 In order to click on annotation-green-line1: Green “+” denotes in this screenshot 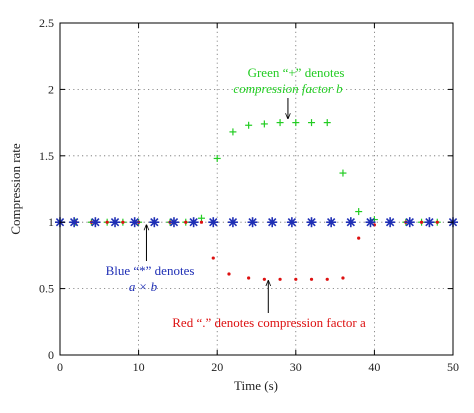, I will do `click(296, 72)`.